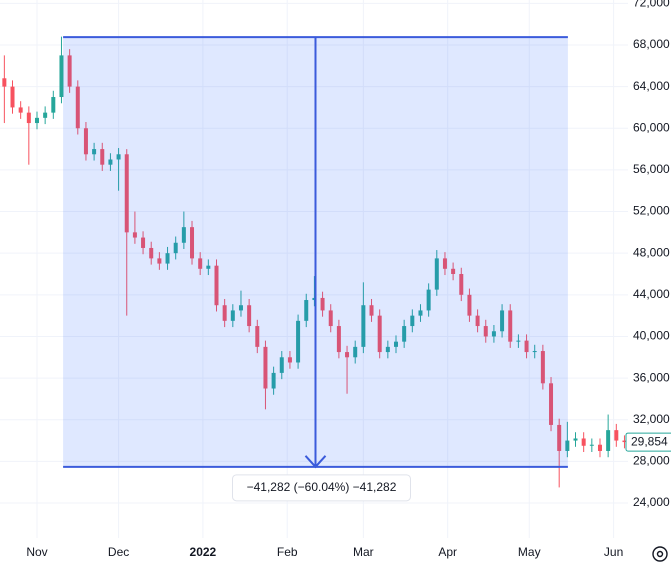  Describe the element at coordinates (287, 552) in the screenshot. I see `x-tick-label: Feb` at that location.